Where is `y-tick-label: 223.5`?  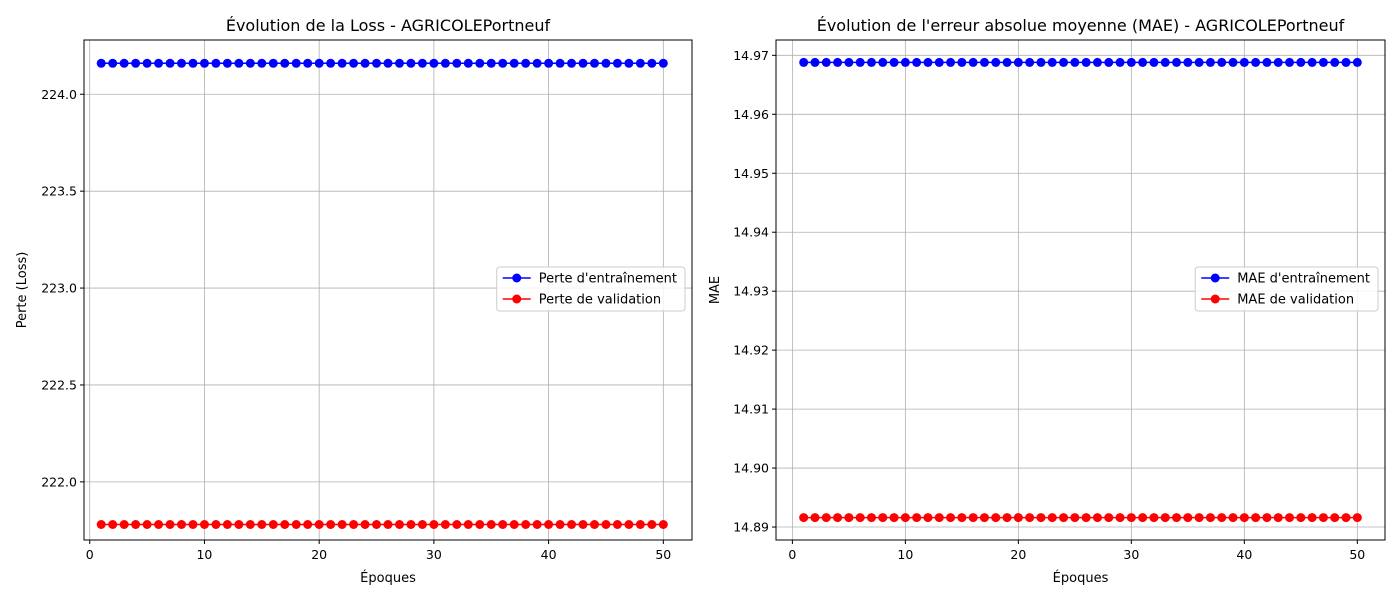 y-tick-label: 223.5 is located at coordinates (59, 191).